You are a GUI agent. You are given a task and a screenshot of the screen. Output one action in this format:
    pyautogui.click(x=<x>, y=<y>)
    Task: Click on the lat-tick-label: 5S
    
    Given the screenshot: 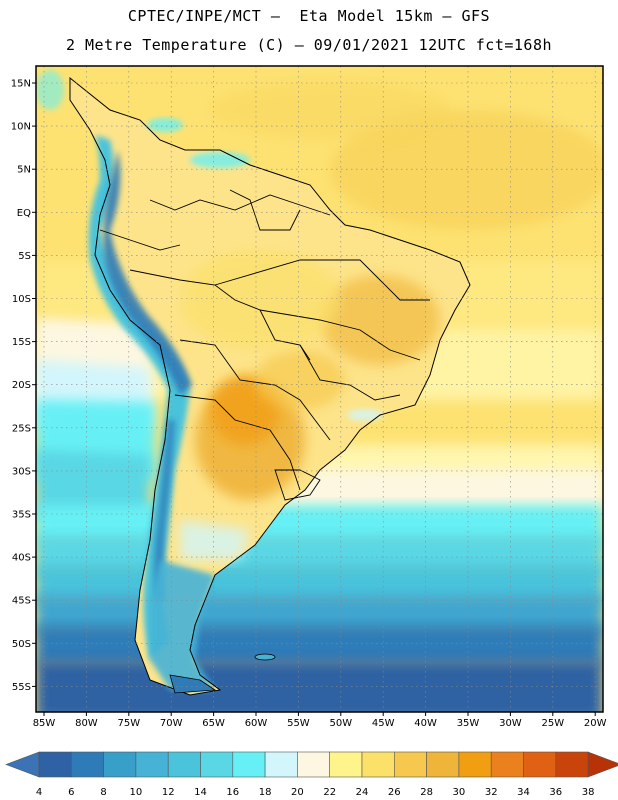 What is the action you would take?
    pyautogui.click(x=24, y=256)
    